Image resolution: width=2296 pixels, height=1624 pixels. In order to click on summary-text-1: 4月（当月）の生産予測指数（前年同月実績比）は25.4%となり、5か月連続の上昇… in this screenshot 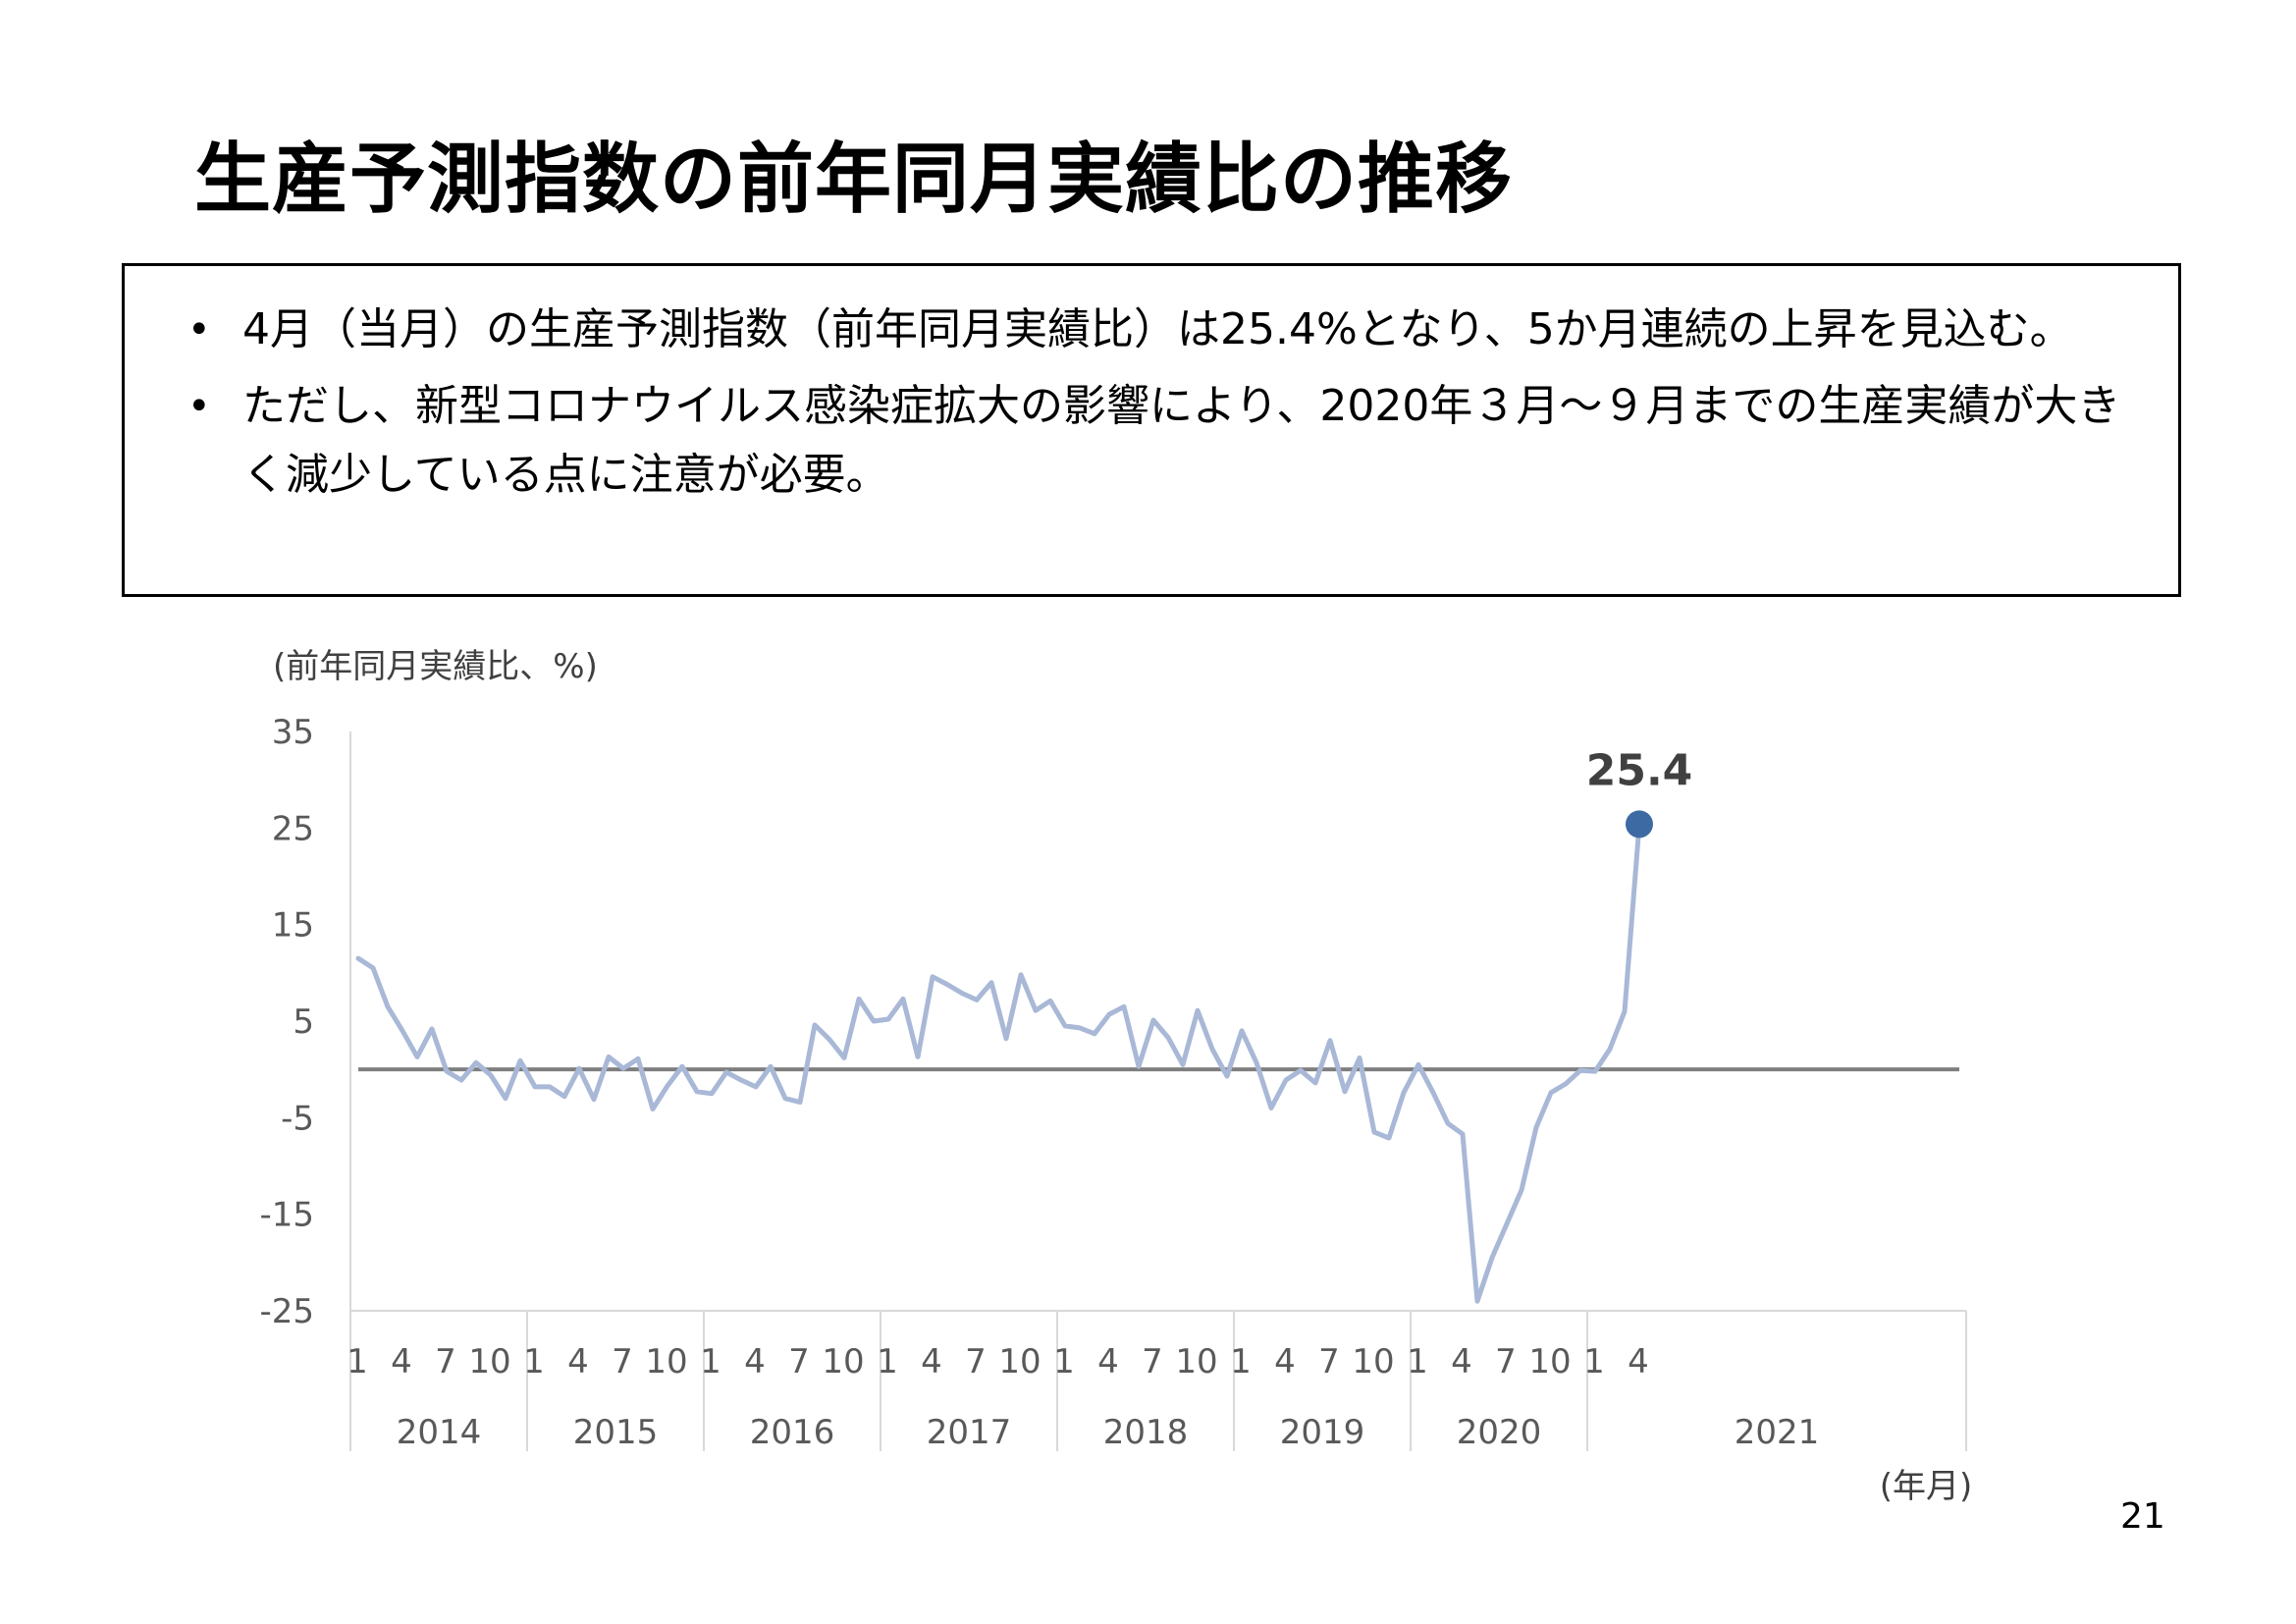, I will do `click(1157, 329)`.